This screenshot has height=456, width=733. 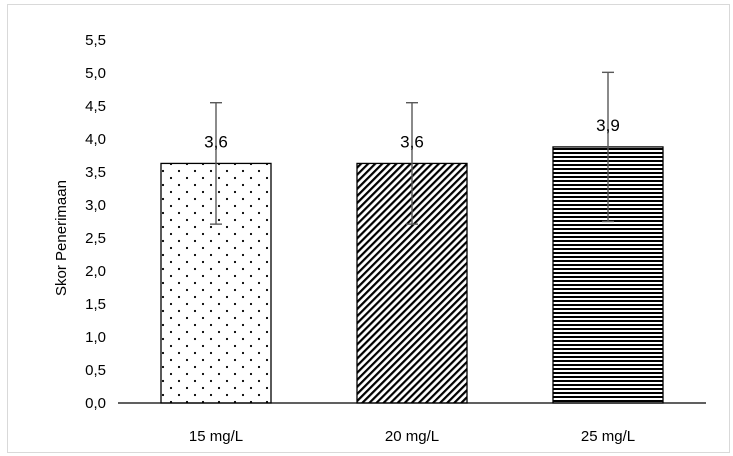 What do you see at coordinates (95, 172) in the screenshot?
I see `y-tick-label: 3,5` at bounding box center [95, 172].